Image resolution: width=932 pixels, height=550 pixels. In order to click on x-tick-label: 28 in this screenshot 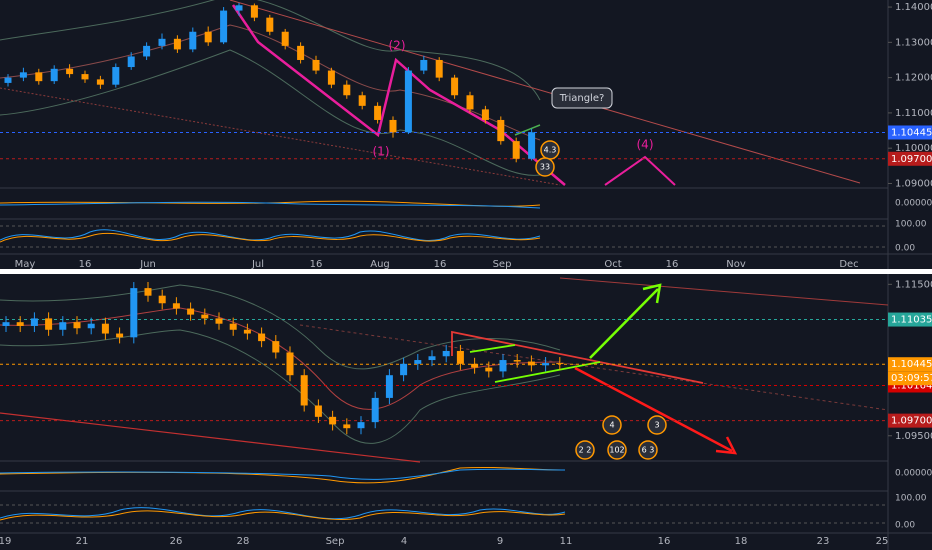, I will do `click(243, 541)`.